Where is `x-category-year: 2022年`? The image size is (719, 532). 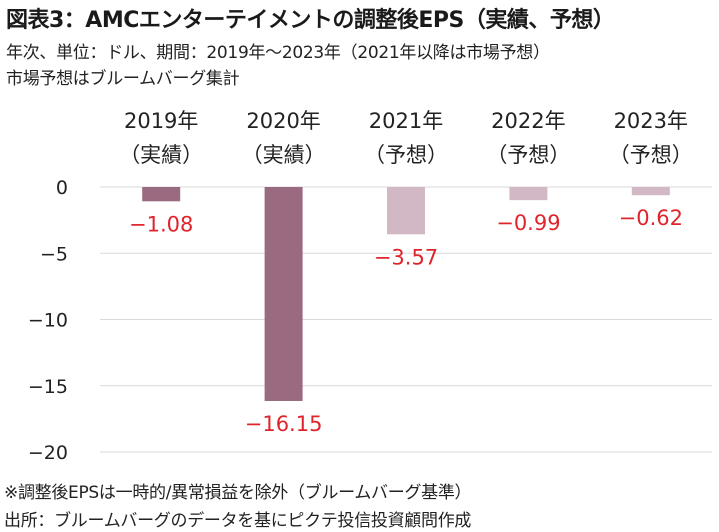 x-category-year: 2022年 is located at coordinates (528, 121).